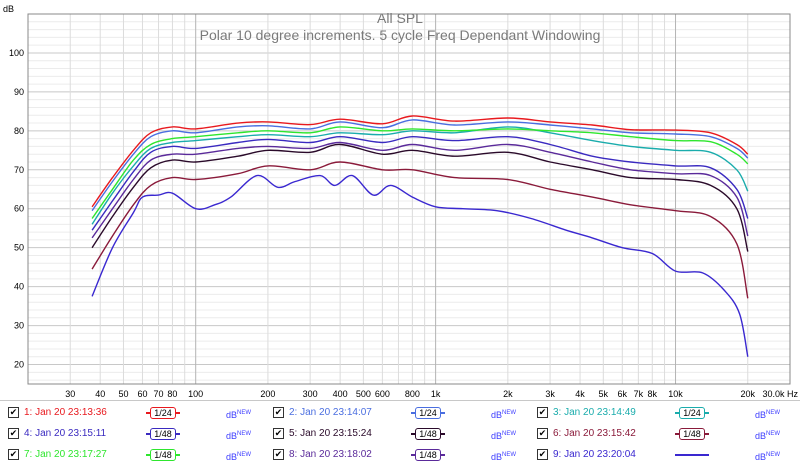 The height and width of the screenshot is (466, 800). I want to click on smoothing-label: 1/24, so click(692, 413).